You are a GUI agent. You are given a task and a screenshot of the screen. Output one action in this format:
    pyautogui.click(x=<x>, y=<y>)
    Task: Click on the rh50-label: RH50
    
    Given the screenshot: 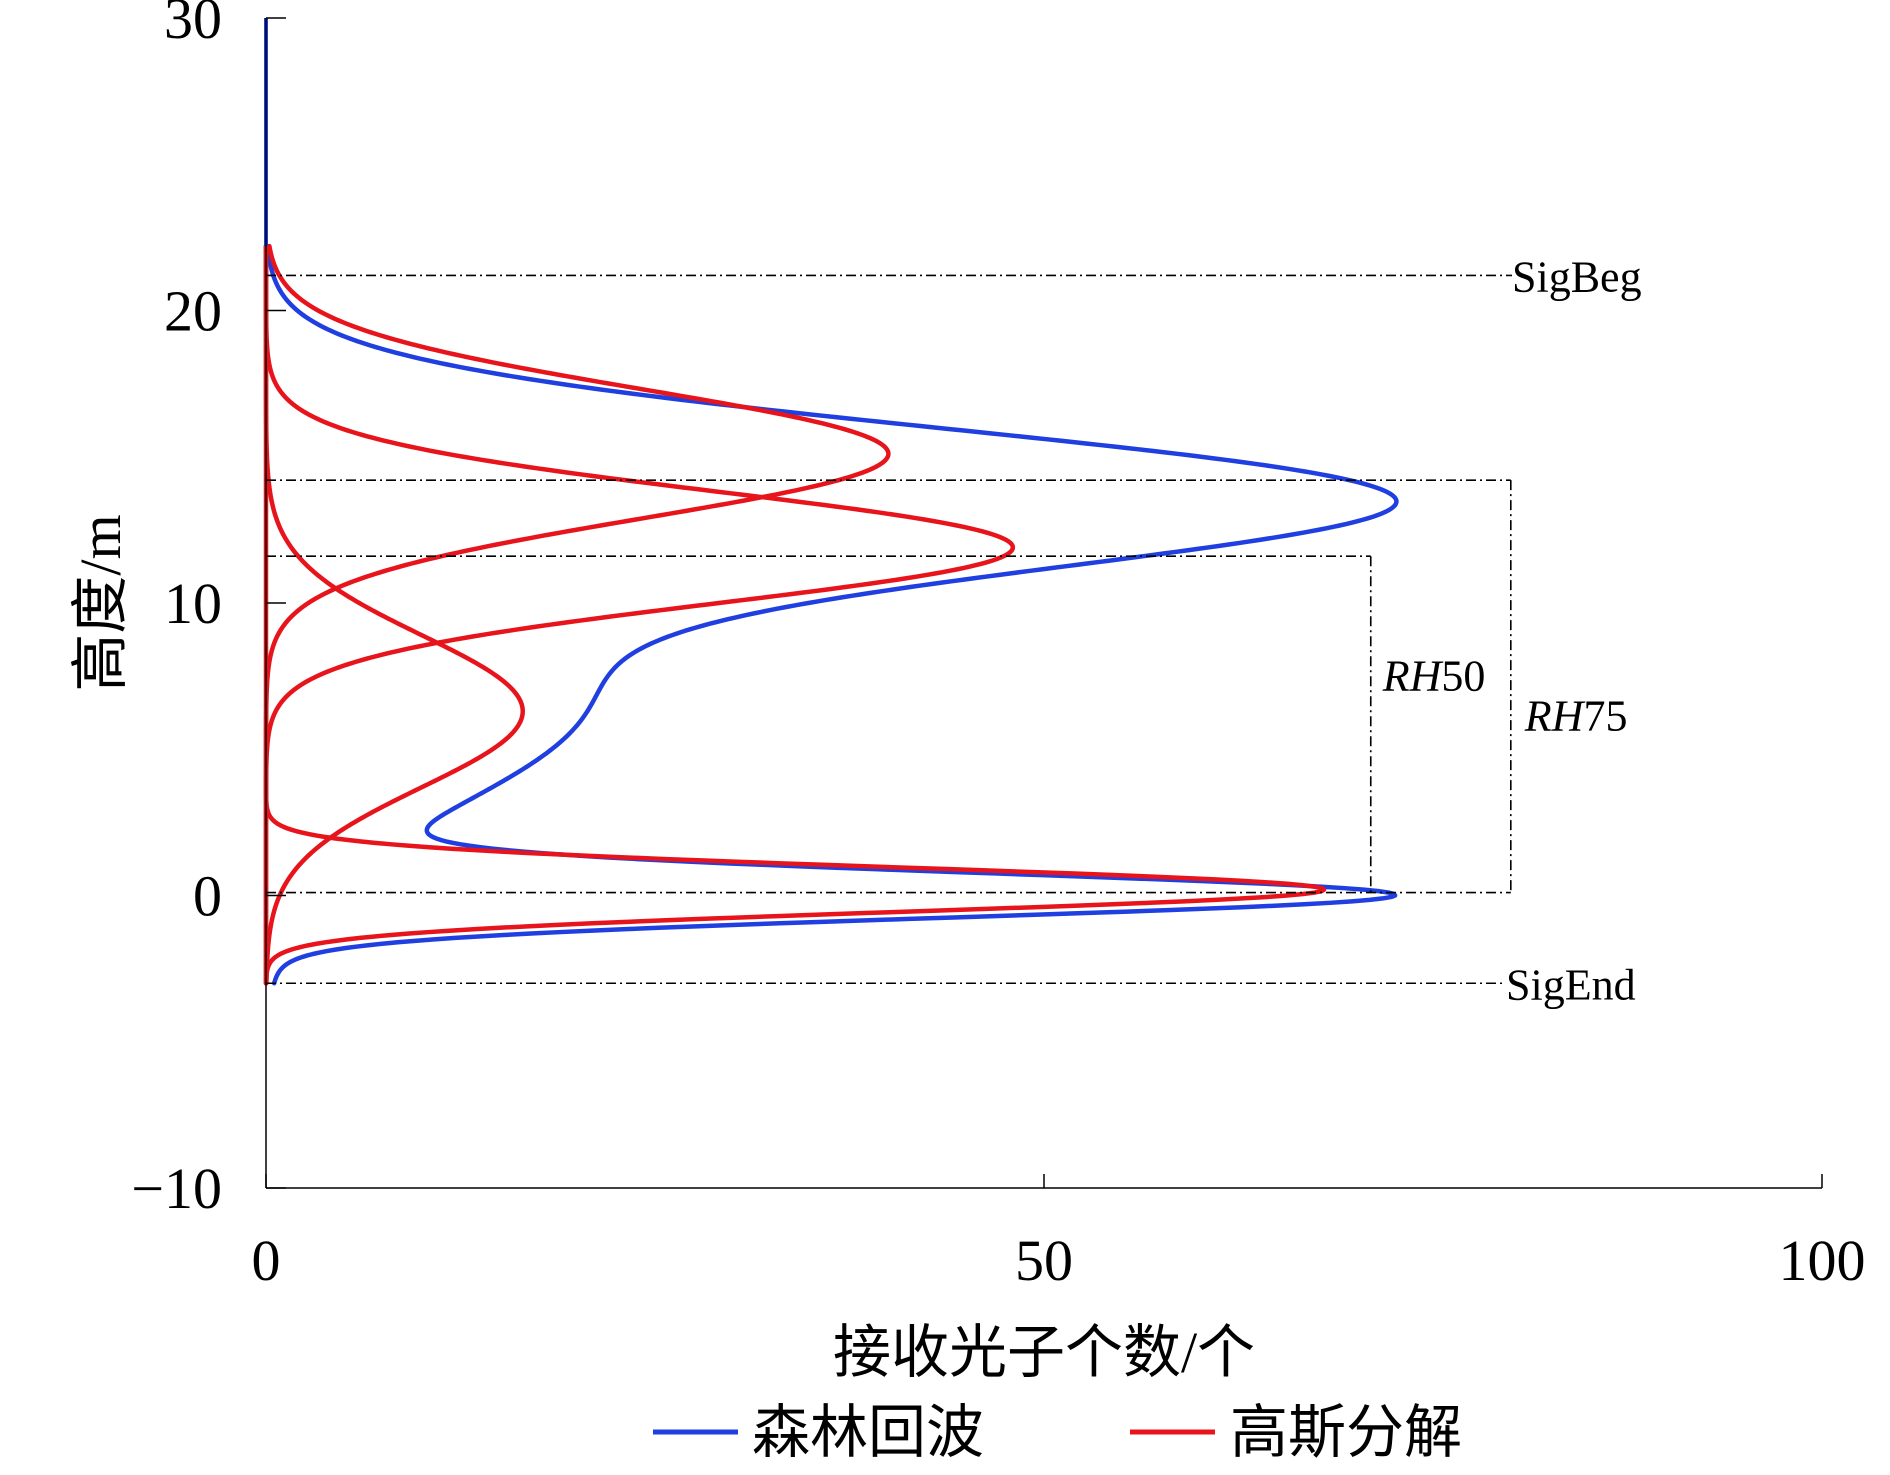 What is the action you would take?
    pyautogui.click(x=1434, y=675)
    